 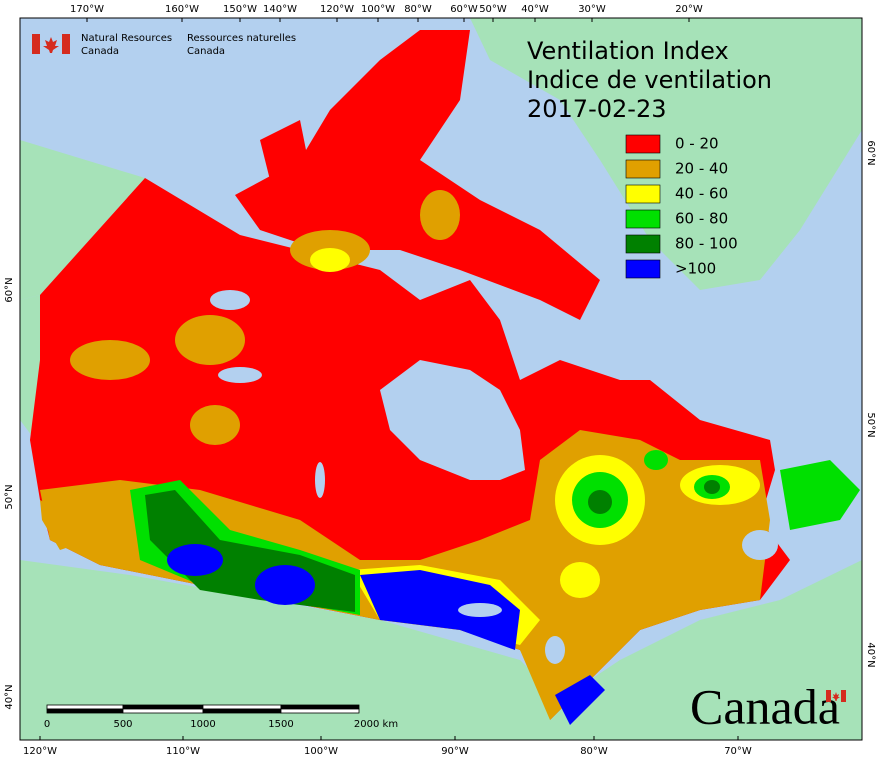 What do you see at coordinates (126, 38) in the screenshot?
I see `agency-name-en: Natural Resources` at bounding box center [126, 38].